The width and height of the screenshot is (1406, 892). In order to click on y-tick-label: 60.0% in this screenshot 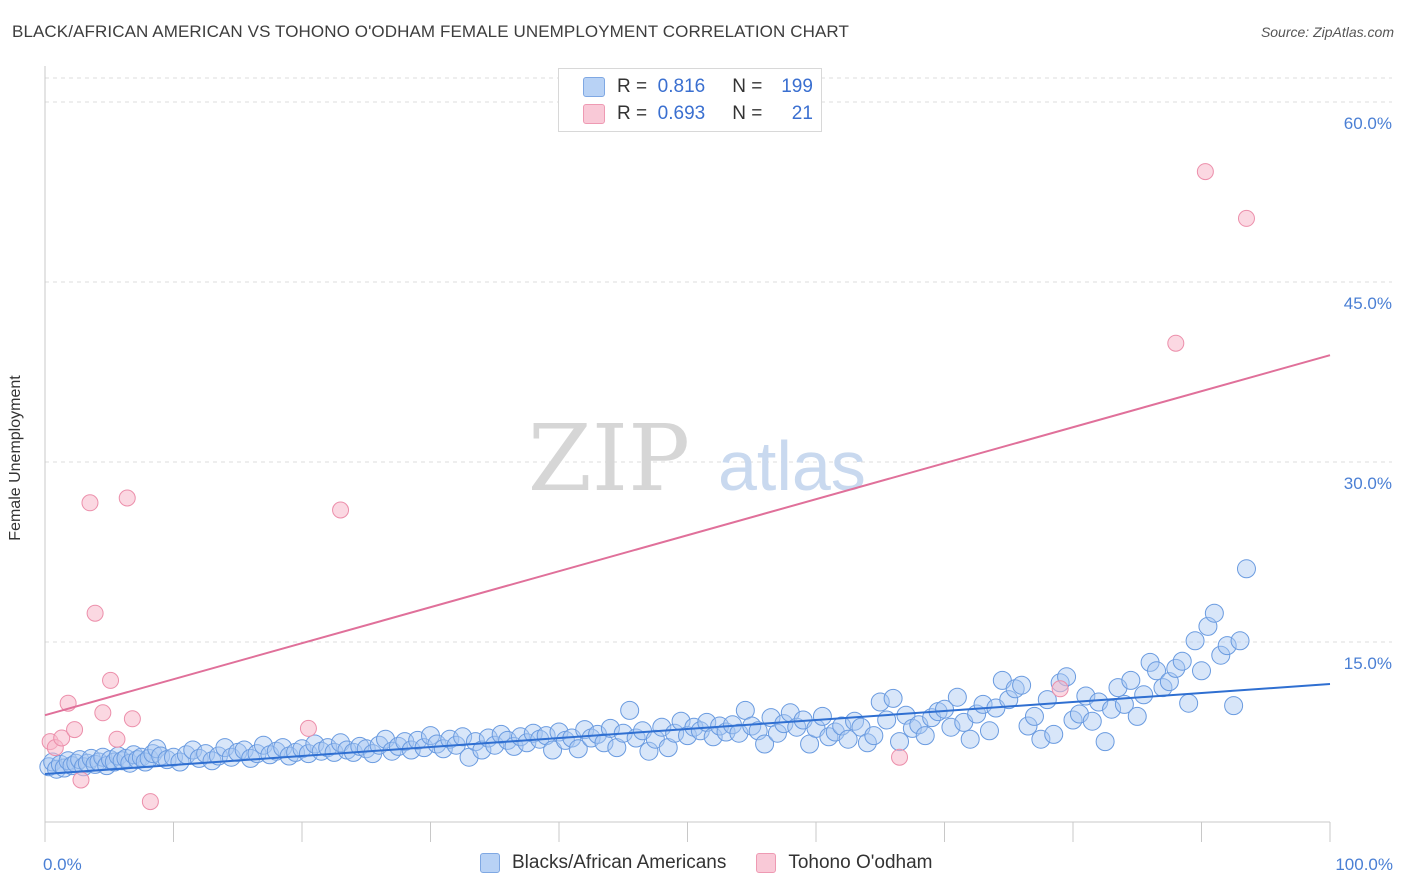, I will do `click(1368, 123)`.